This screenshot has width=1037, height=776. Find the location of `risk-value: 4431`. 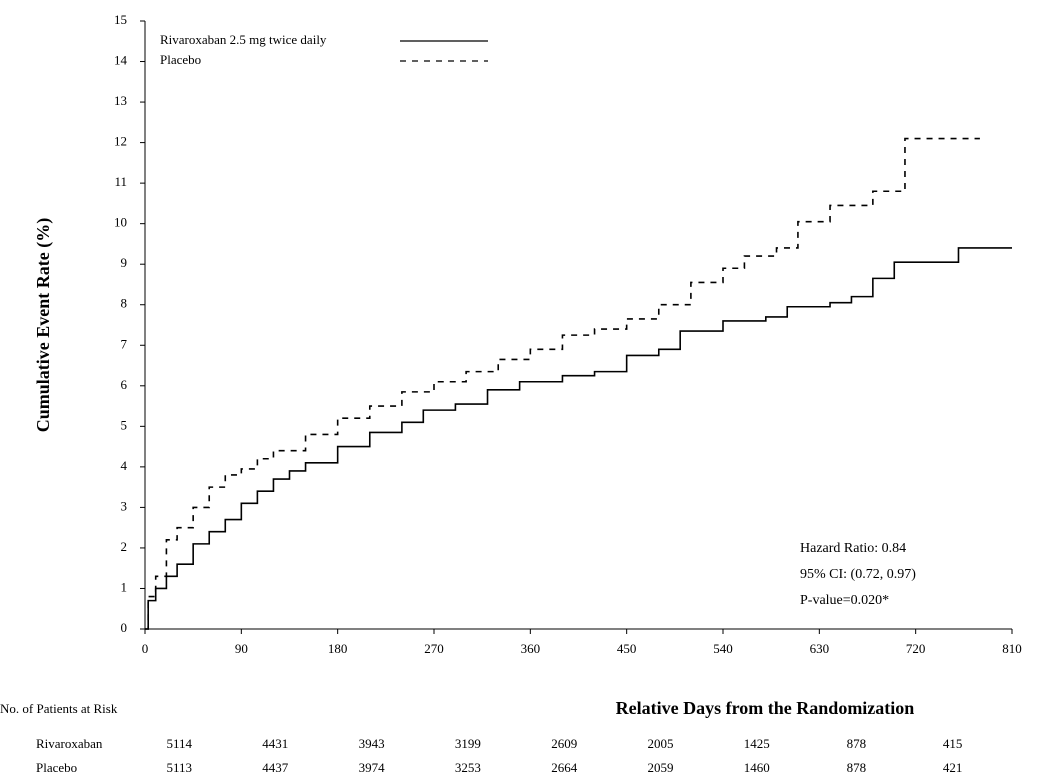

risk-value: 4431 is located at coordinates (275, 743).